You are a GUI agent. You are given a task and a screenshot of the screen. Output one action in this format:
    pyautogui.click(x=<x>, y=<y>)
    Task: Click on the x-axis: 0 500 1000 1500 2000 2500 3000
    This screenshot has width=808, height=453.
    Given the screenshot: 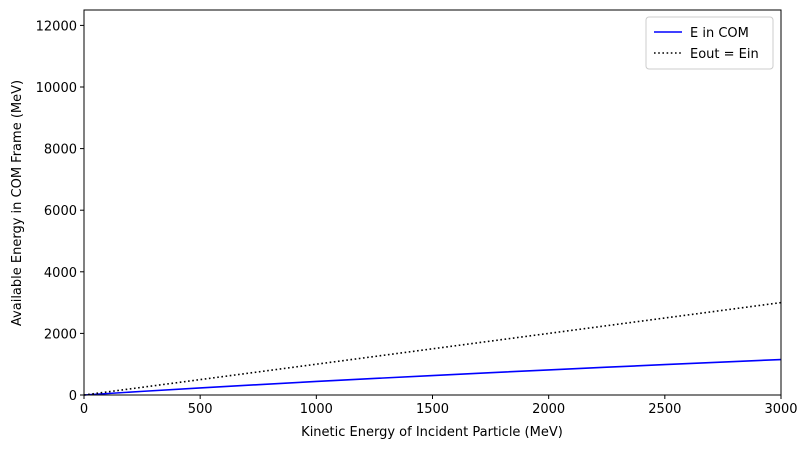 What is the action you would take?
    pyautogui.click(x=439, y=406)
    